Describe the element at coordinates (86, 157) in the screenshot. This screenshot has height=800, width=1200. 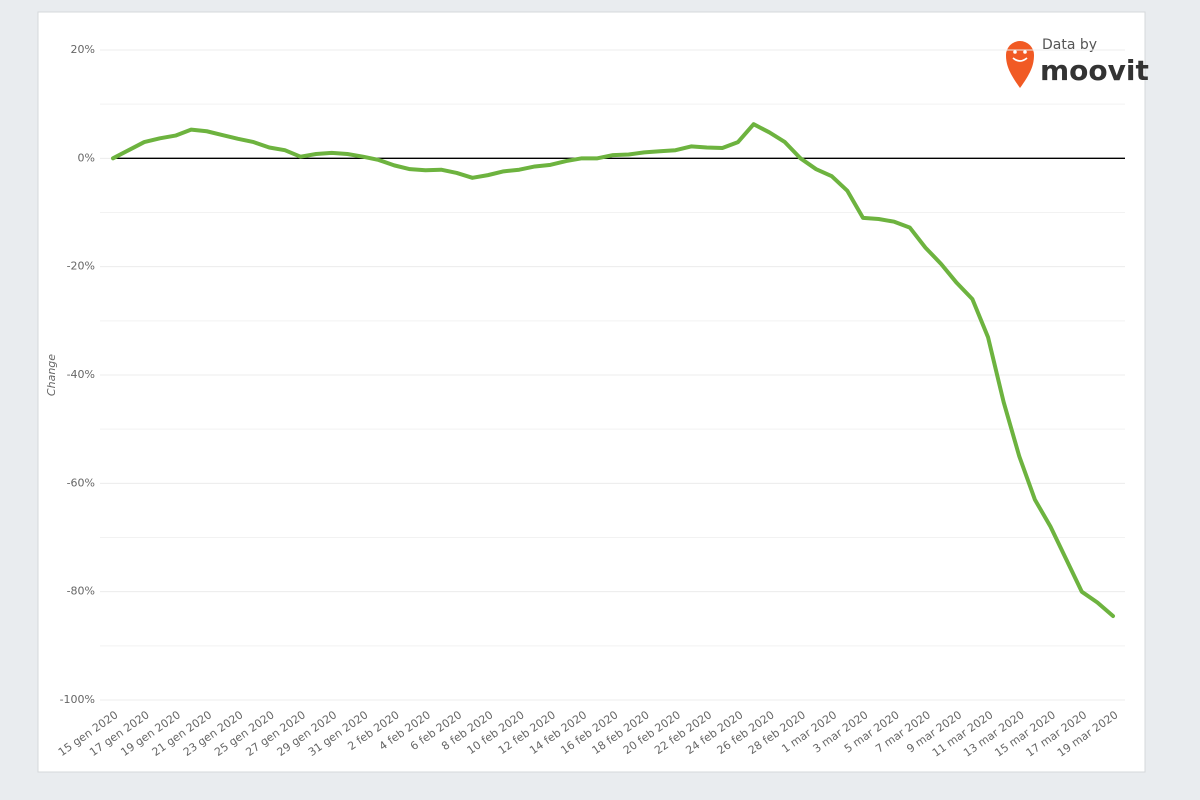
I see `y-tick-label: 0%` at that location.